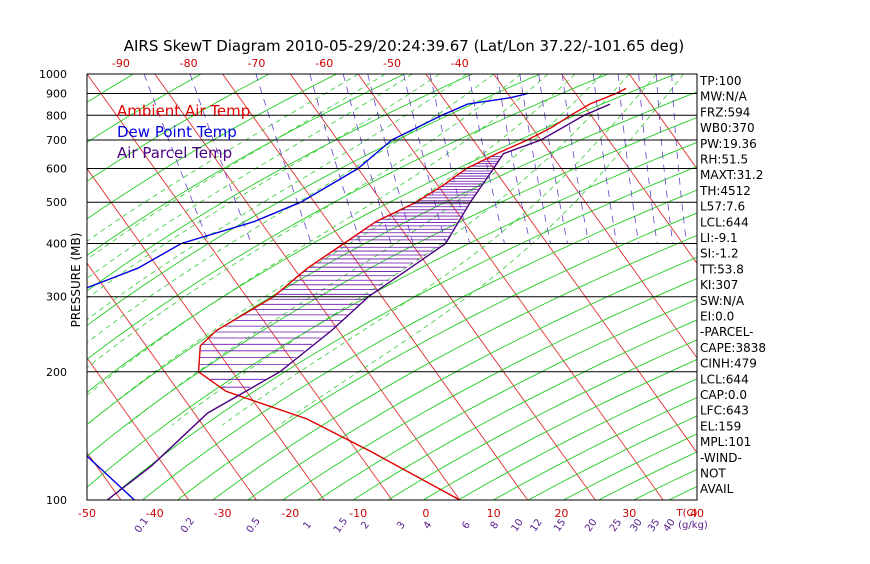 The height and width of the screenshot is (564, 870). What do you see at coordinates (425, 513) in the screenshot?
I see `bottom-temp-tick-label: 0` at bounding box center [425, 513].